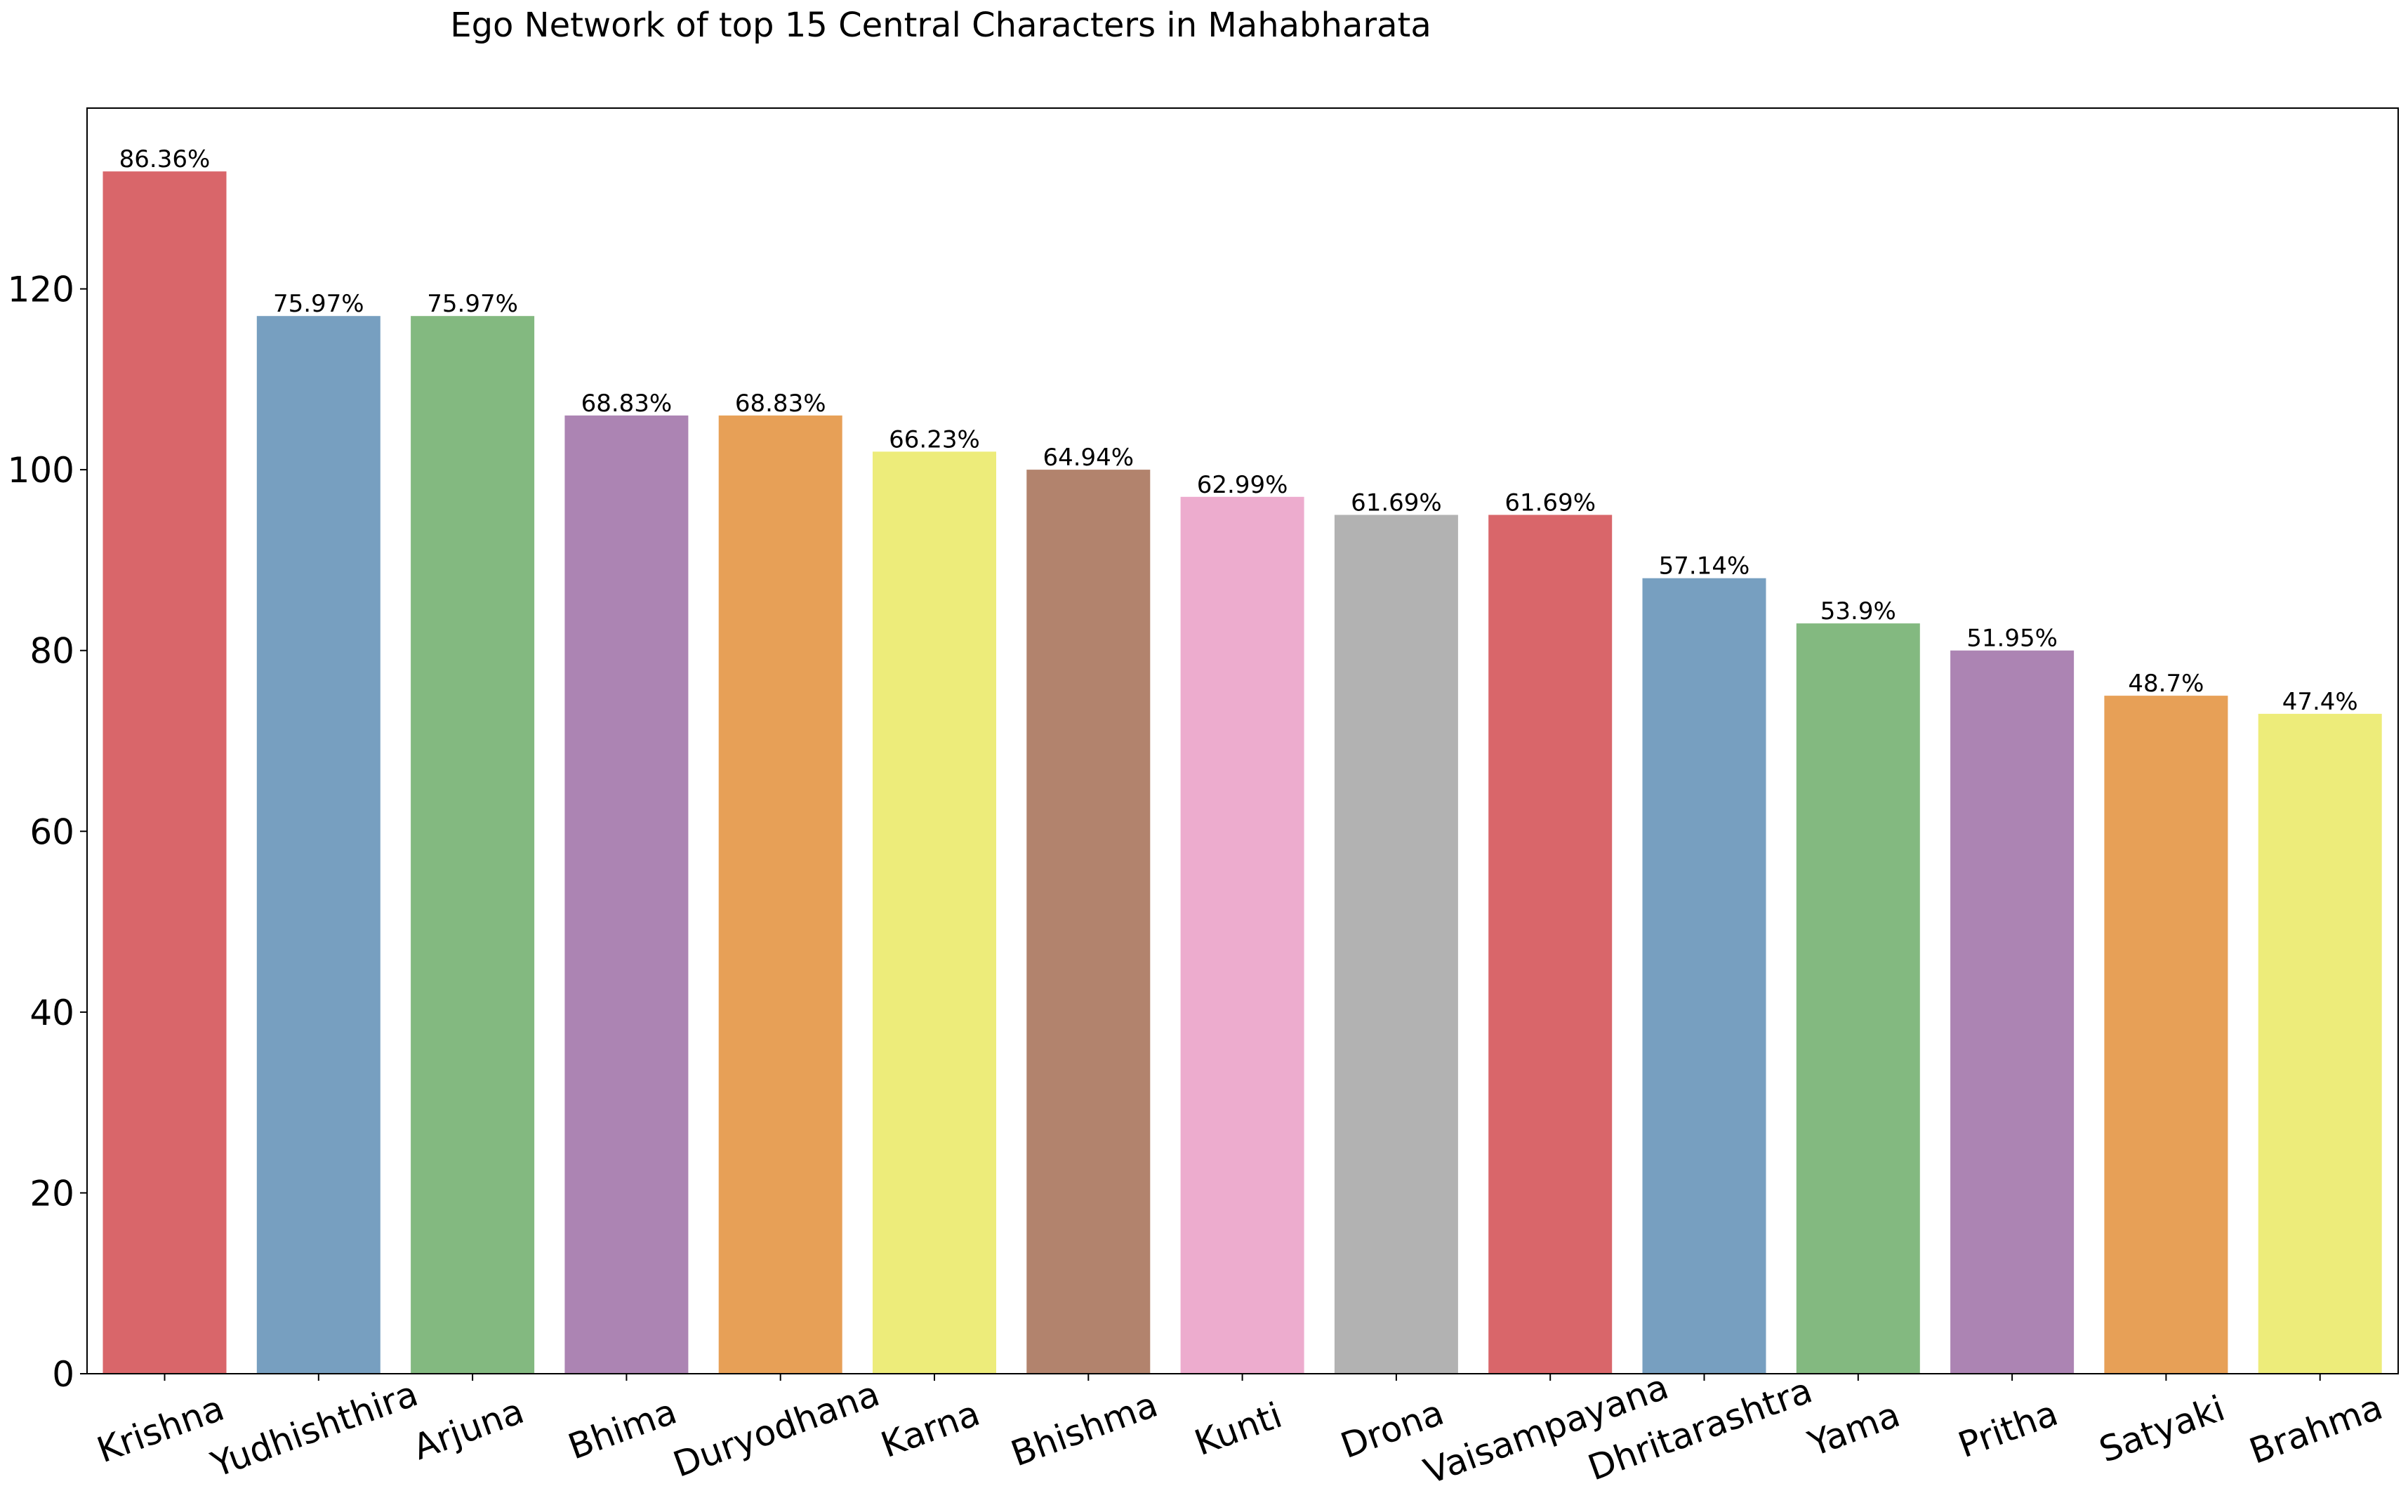 This screenshot has width=2408, height=1512. What do you see at coordinates (2162, 1429) in the screenshot?
I see `x-tick-label: Satyaki` at bounding box center [2162, 1429].